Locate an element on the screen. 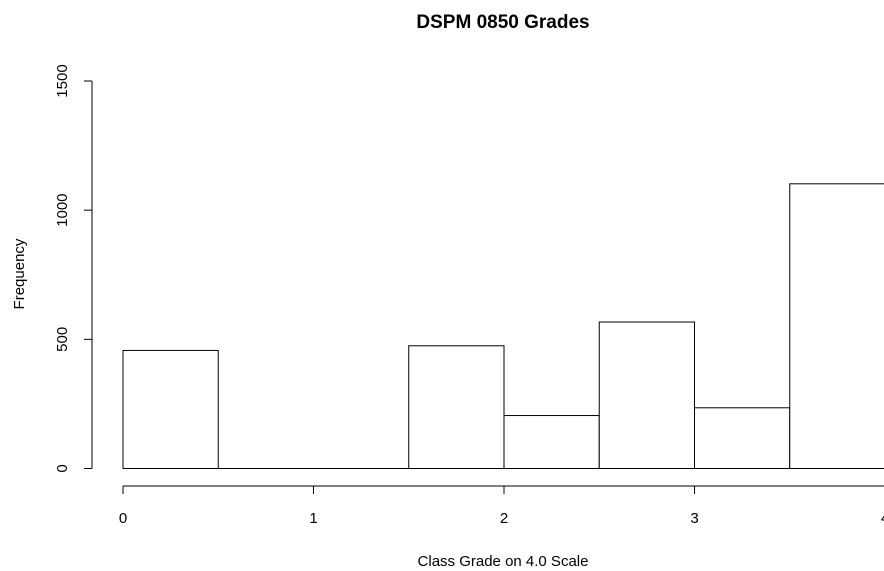 The height and width of the screenshot is (571, 884). x-tick-label: 3 is located at coordinates (694, 518).